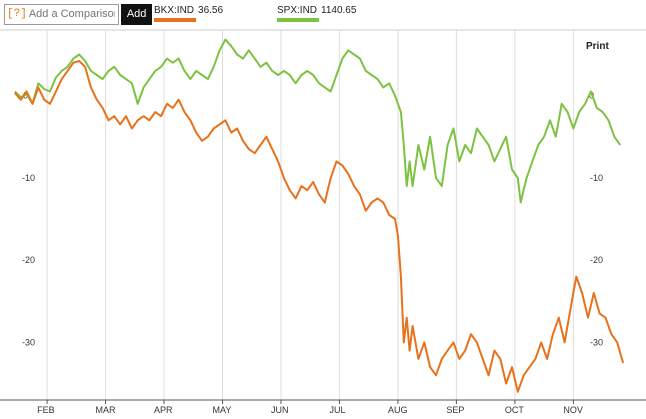 Image resolution: width=646 pixels, height=419 pixels. What do you see at coordinates (46, 410) in the screenshot?
I see `x-tick-label: FEB` at bounding box center [46, 410].